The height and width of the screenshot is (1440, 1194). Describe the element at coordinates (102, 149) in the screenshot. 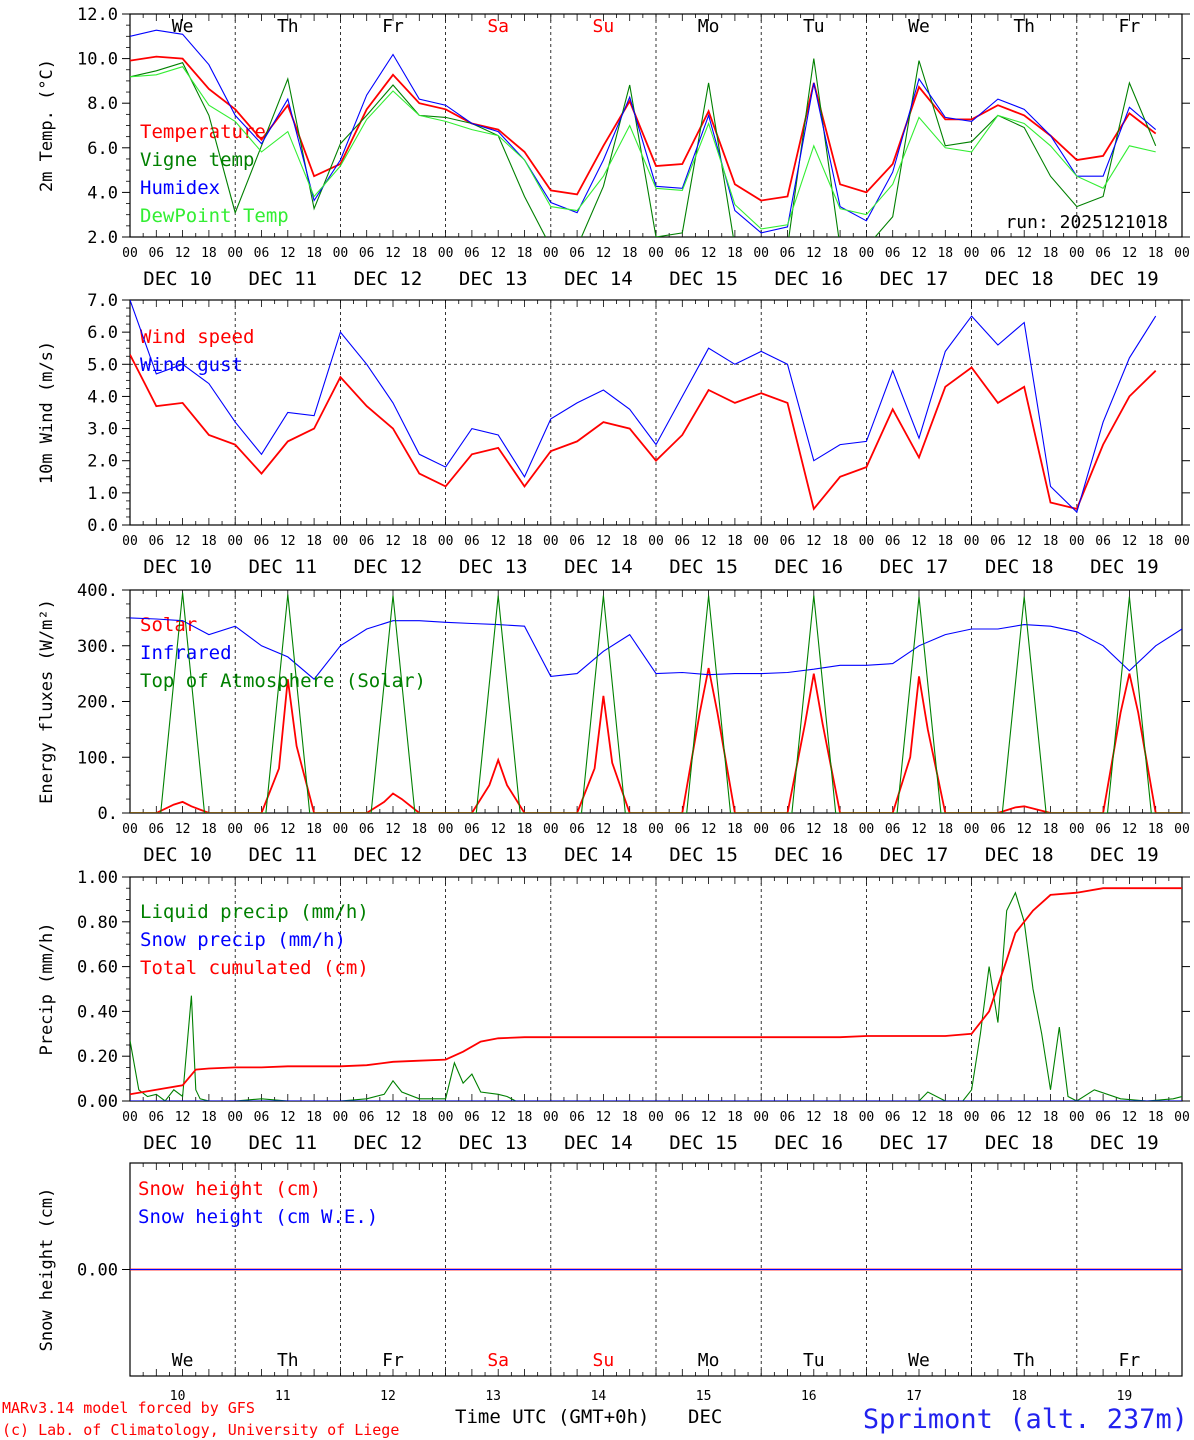

I see `y-tick-label: 6.0` at that location.